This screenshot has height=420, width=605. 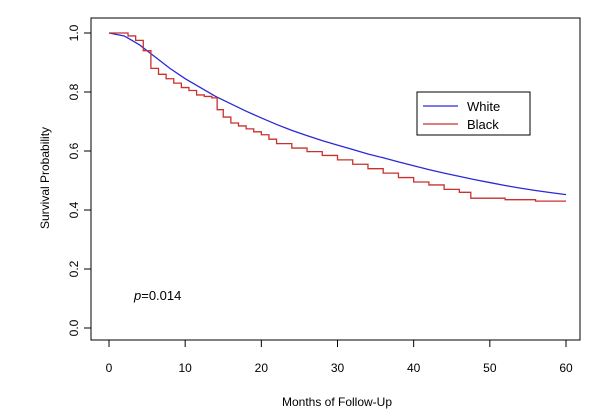 What do you see at coordinates (262, 368) in the screenshot?
I see `x-tick-label: 20` at bounding box center [262, 368].